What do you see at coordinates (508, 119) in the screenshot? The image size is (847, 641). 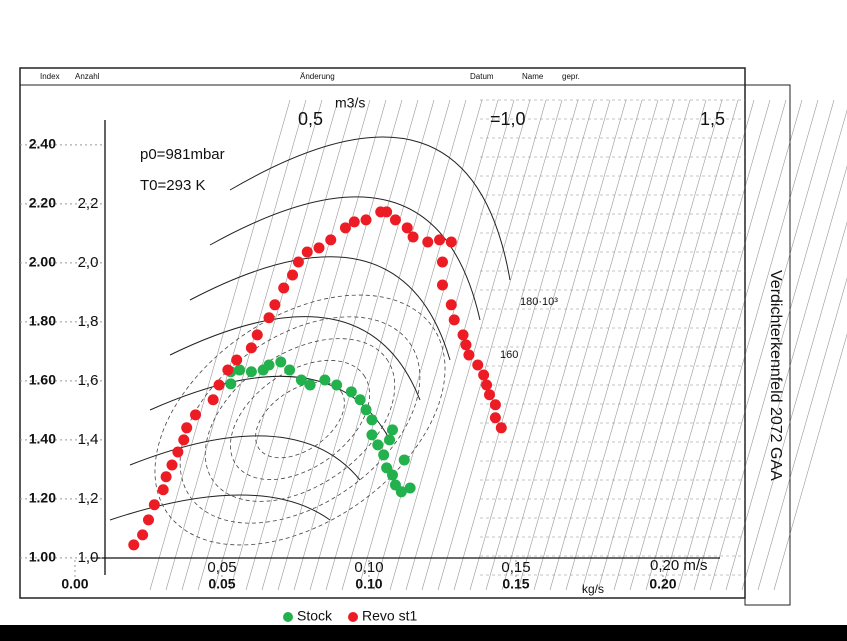 I see `annotation: =1,0` at bounding box center [508, 119].